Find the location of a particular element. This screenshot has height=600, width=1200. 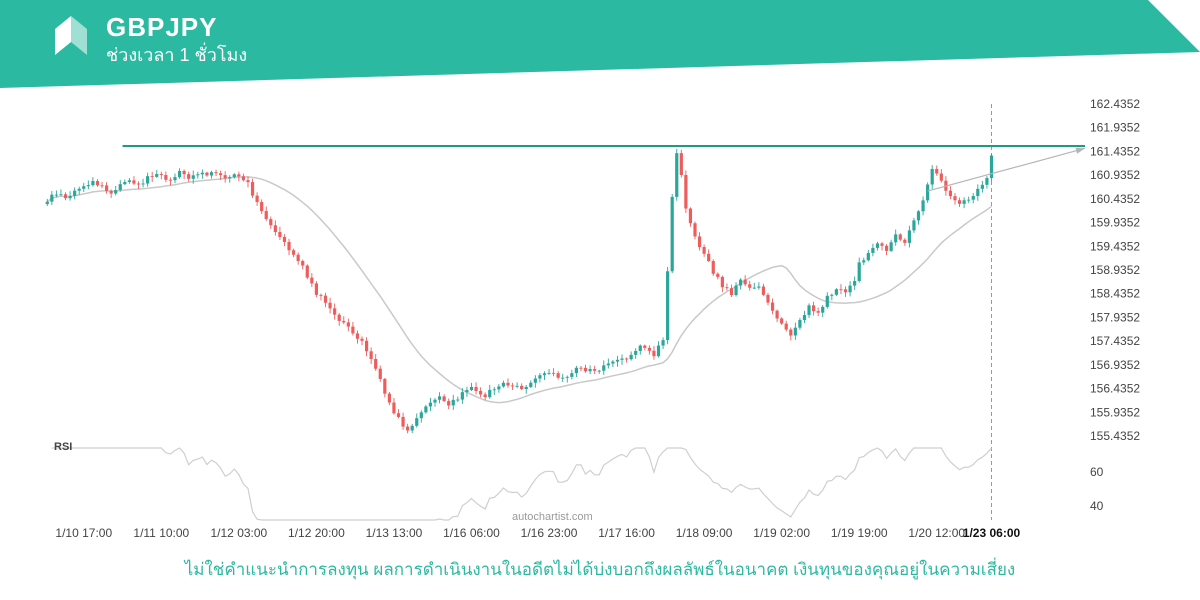

x-axis-label: 1/23 06:00 is located at coordinates (992, 533).